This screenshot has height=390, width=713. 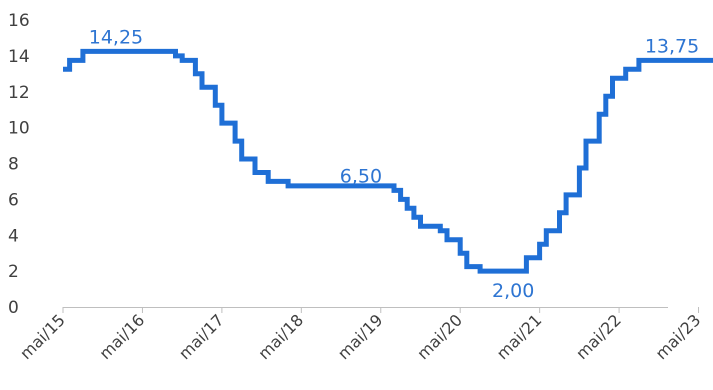 I want to click on y-tick-label: 2, so click(x=13, y=272).